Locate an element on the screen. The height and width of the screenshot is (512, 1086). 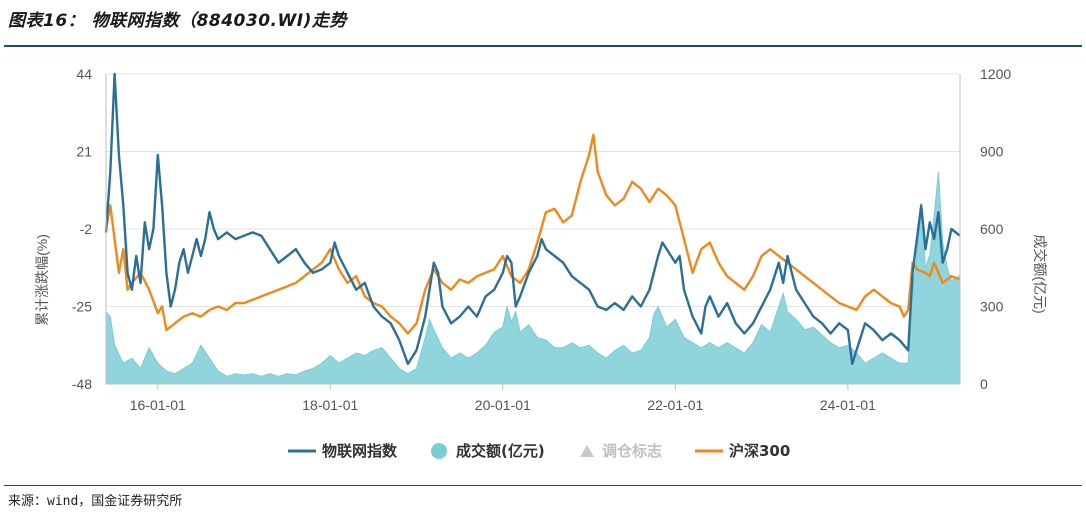
legend-iot-index: 物联网指数 is located at coordinates (342, 450).